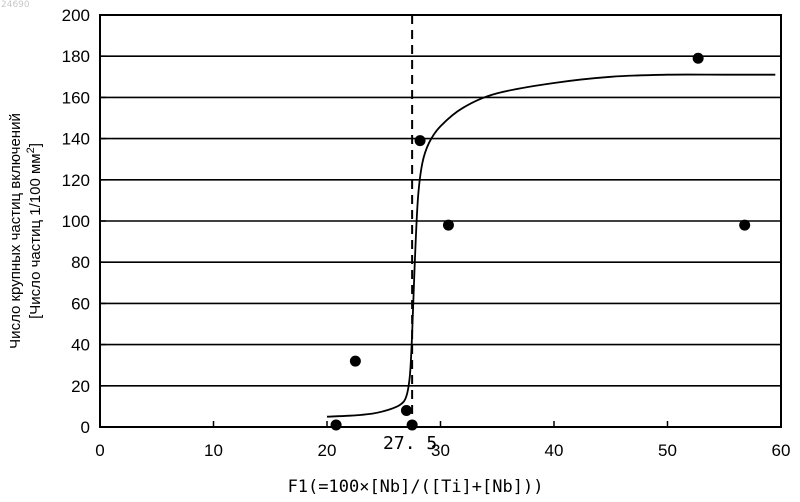 This screenshot has height=502, width=800. Describe the element at coordinates (76, 180) in the screenshot. I see `y-tick-label-120: 120` at that location.